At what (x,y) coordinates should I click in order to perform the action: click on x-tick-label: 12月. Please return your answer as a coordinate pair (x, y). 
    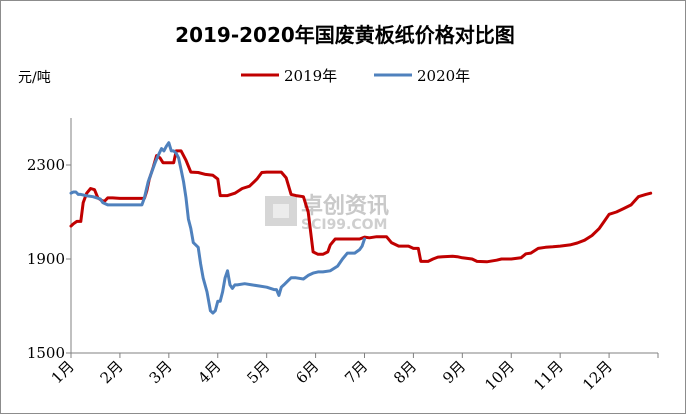
    Looking at the image, I should click on (597, 375).